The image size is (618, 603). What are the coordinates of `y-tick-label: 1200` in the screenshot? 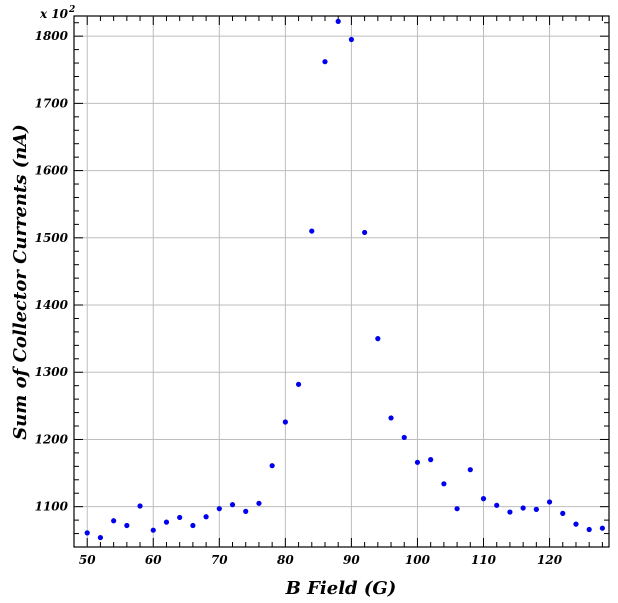 It's located at (52, 439).